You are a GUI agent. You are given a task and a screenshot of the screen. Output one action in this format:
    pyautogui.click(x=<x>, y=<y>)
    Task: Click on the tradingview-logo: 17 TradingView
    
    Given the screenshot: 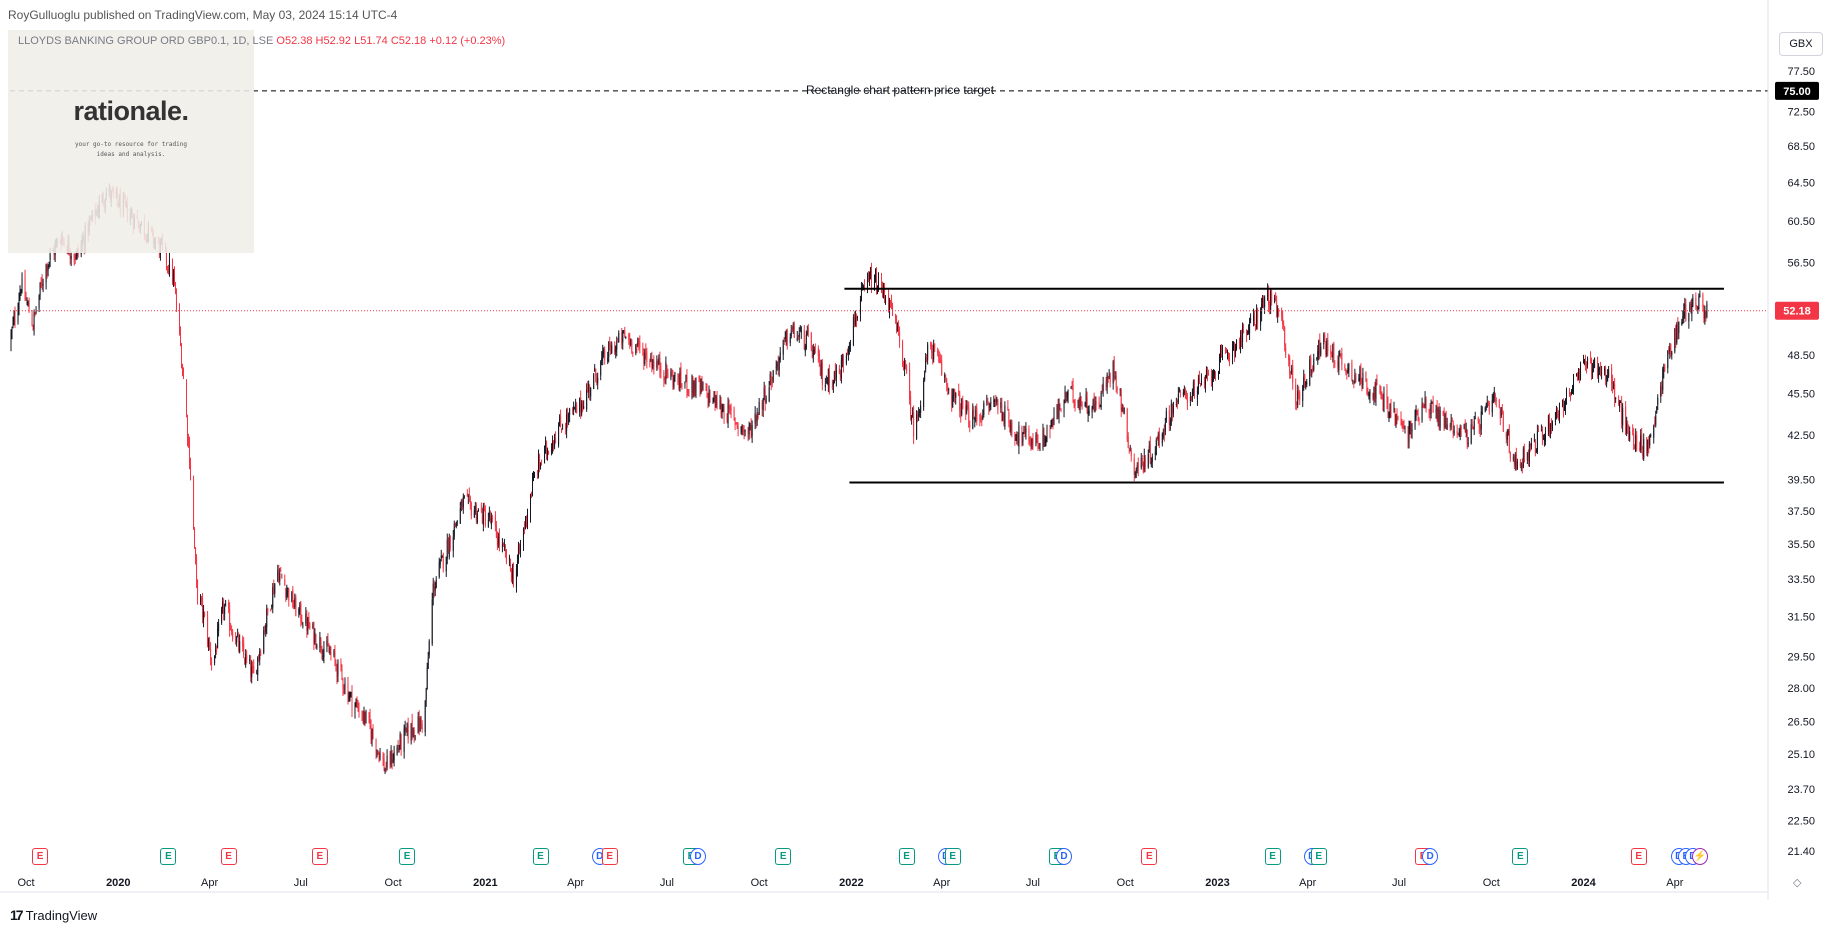 What is the action you would take?
    pyautogui.click(x=53, y=915)
    